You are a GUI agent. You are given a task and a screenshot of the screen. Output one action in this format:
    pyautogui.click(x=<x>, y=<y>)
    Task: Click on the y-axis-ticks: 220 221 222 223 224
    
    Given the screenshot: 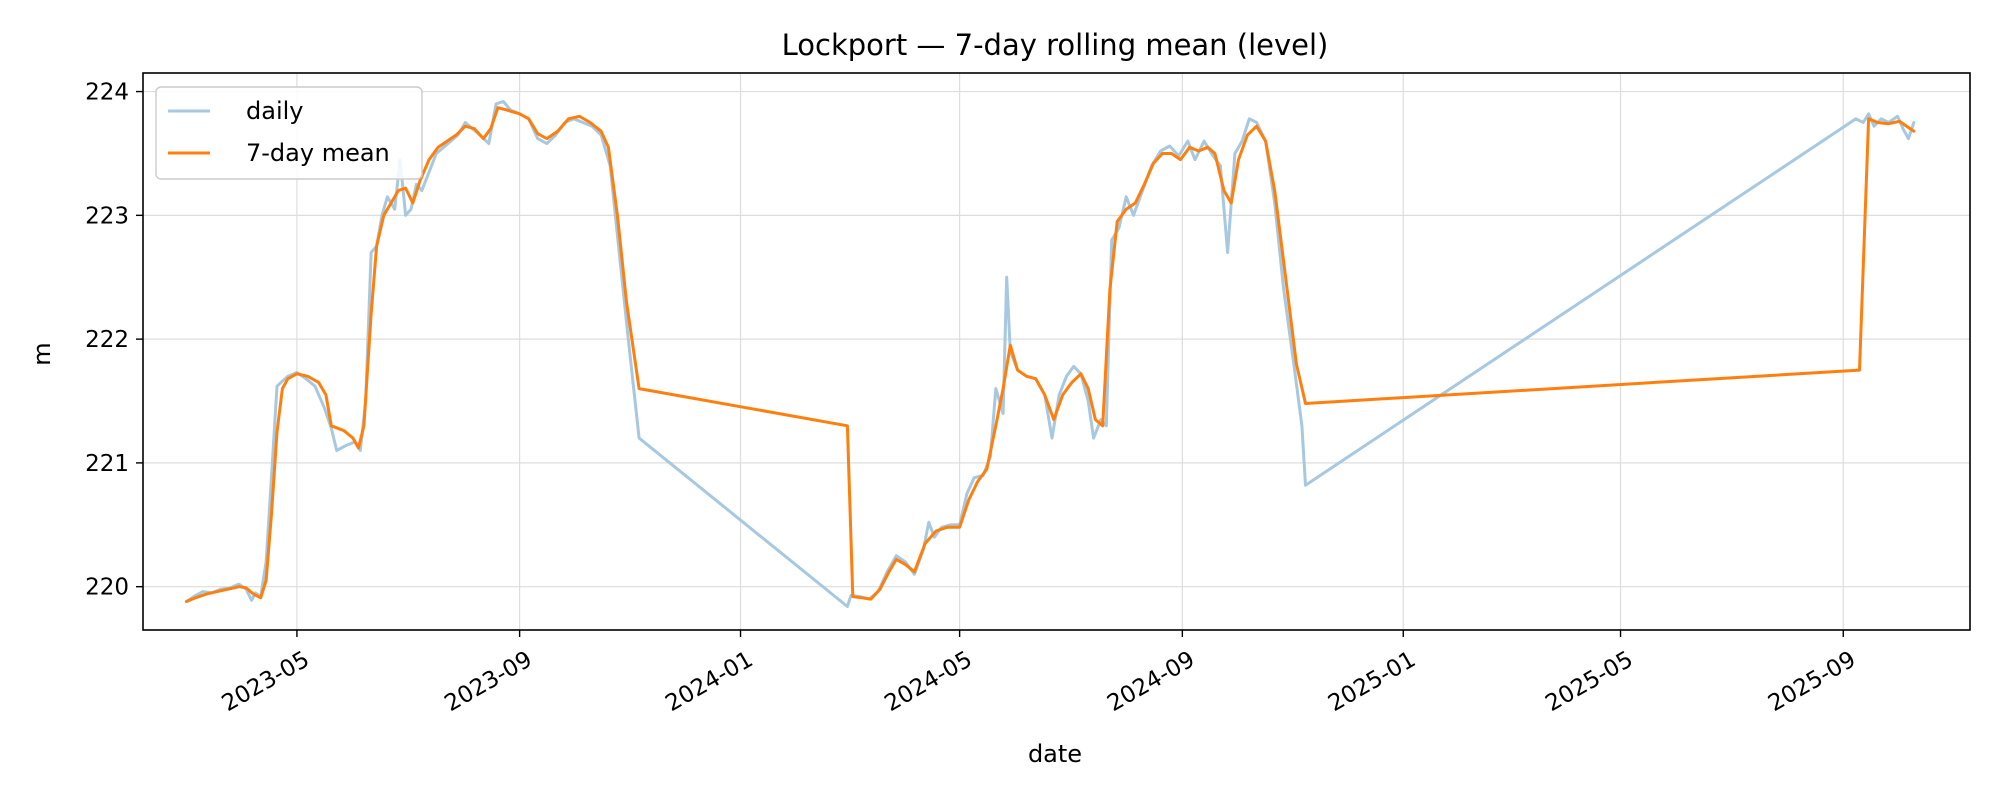 What is the action you would take?
    pyautogui.click(x=114, y=340)
    